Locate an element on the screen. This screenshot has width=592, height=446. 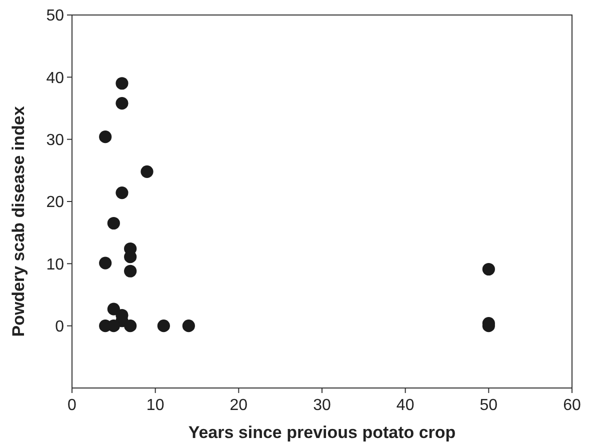
x-tick-label: 20 is located at coordinates (239, 405).